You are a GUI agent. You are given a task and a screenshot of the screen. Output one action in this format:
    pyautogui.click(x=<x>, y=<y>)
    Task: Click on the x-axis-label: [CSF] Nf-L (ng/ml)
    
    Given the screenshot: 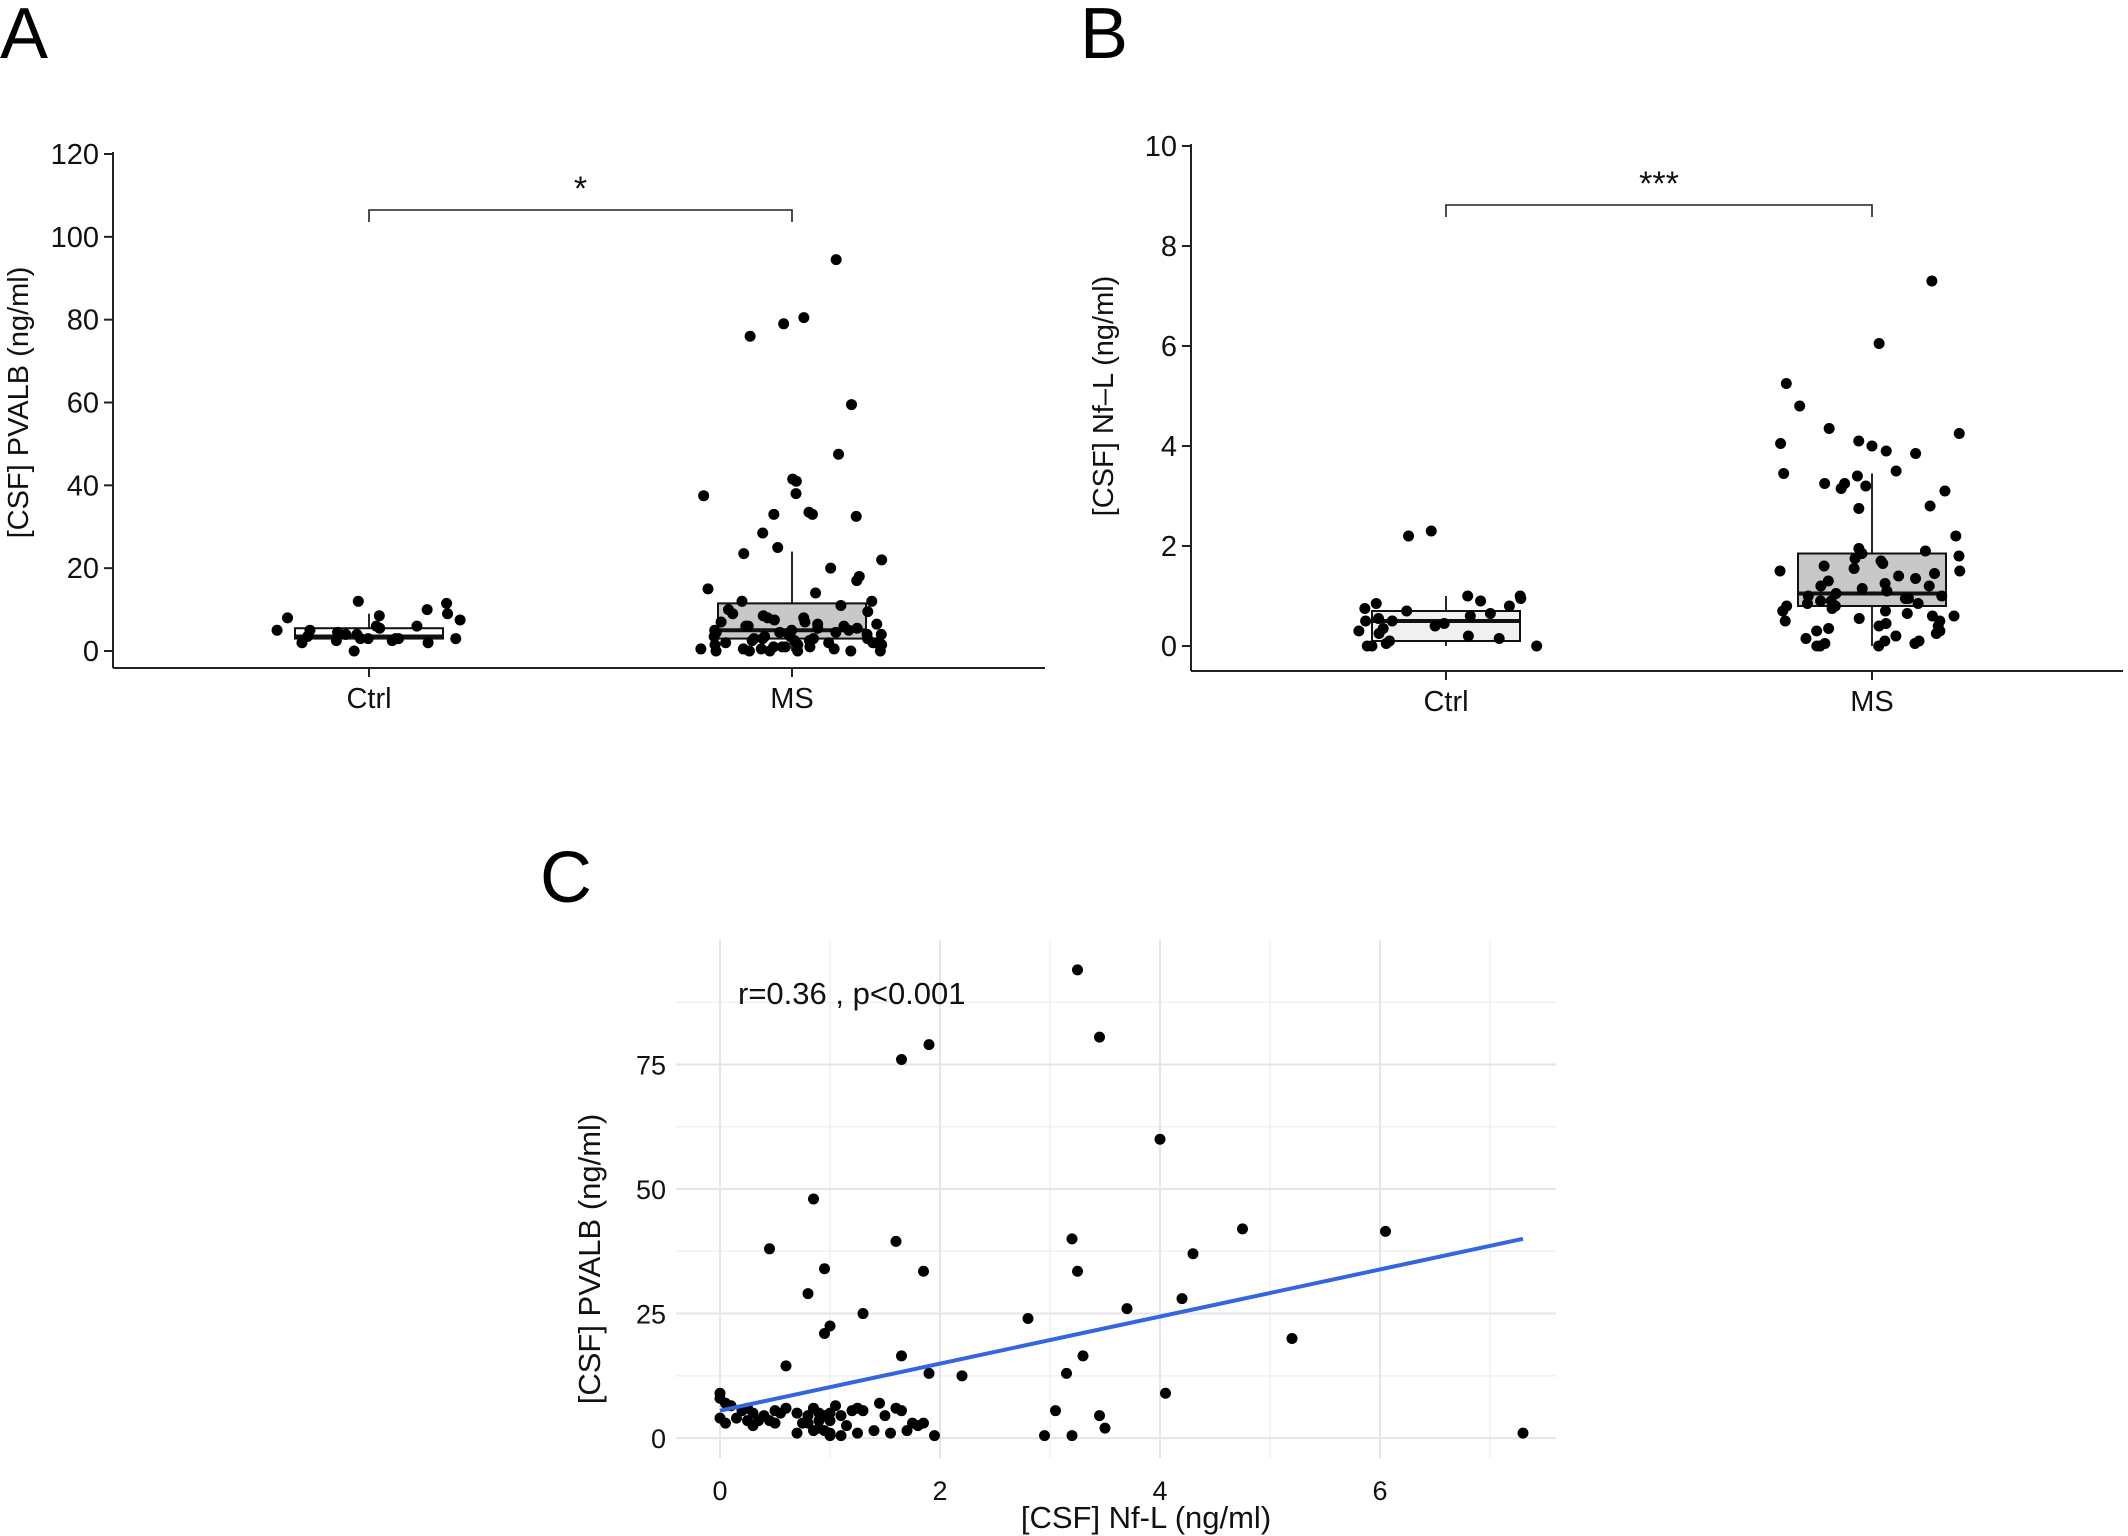 What is the action you would take?
    pyautogui.click(x=1146, y=1517)
    